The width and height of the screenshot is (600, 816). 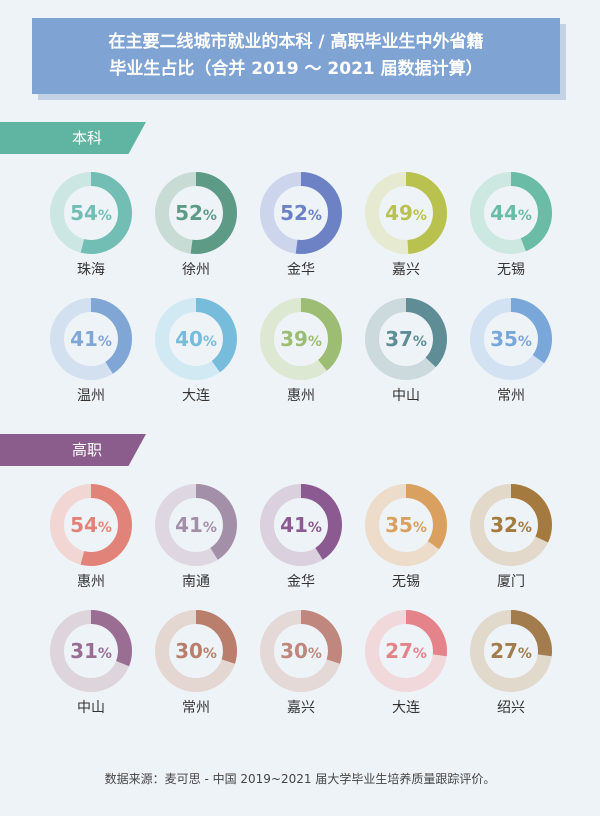 I want to click on city-label: 徐州, so click(x=196, y=270).